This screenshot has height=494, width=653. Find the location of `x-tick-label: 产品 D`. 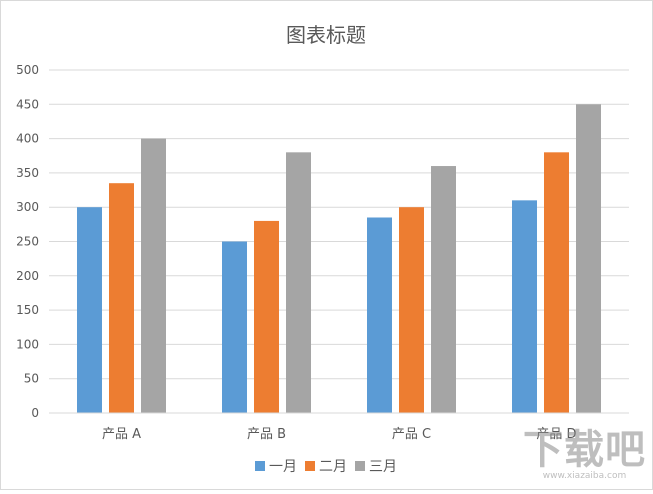

x-tick-label: 产品 D is located at coordinates (556, 434).